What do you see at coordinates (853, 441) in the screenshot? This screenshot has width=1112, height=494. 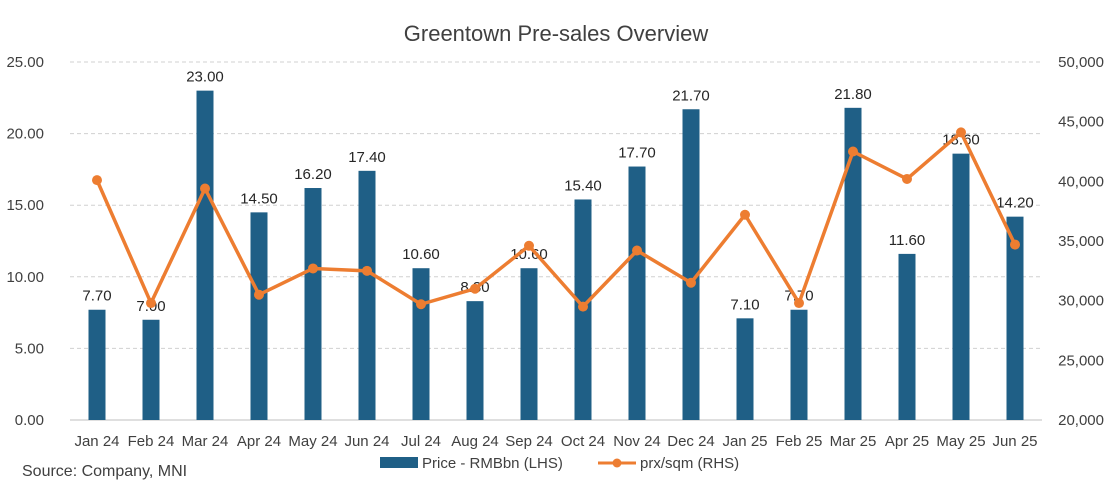 I see `x-tick-label: Mar 25` at bounding box center [853, 441].